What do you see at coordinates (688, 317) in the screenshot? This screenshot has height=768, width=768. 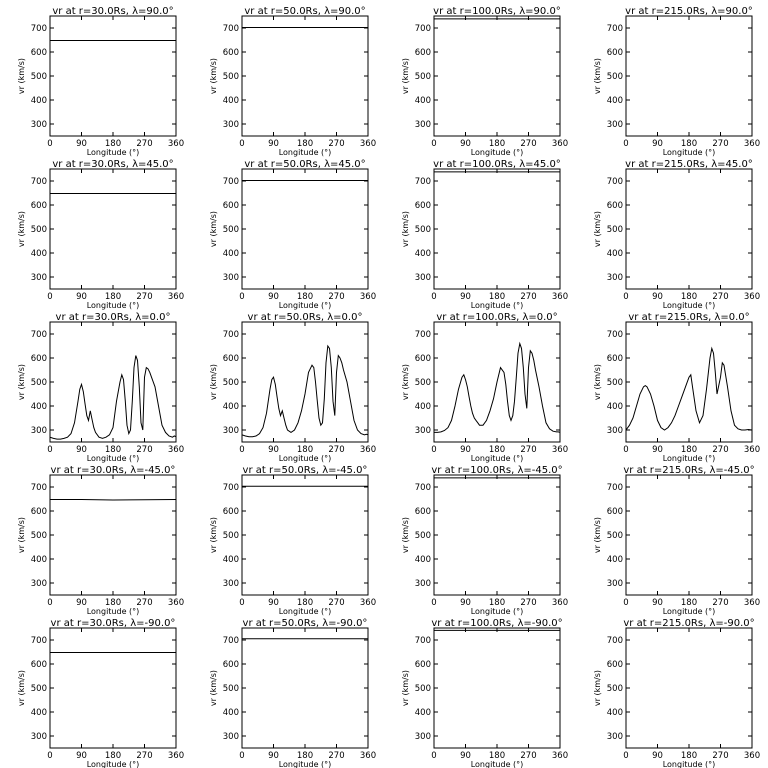 I see `panel-title: vr at r=215.0Rs, λ=0.0°` at bounding box center [688, 317].